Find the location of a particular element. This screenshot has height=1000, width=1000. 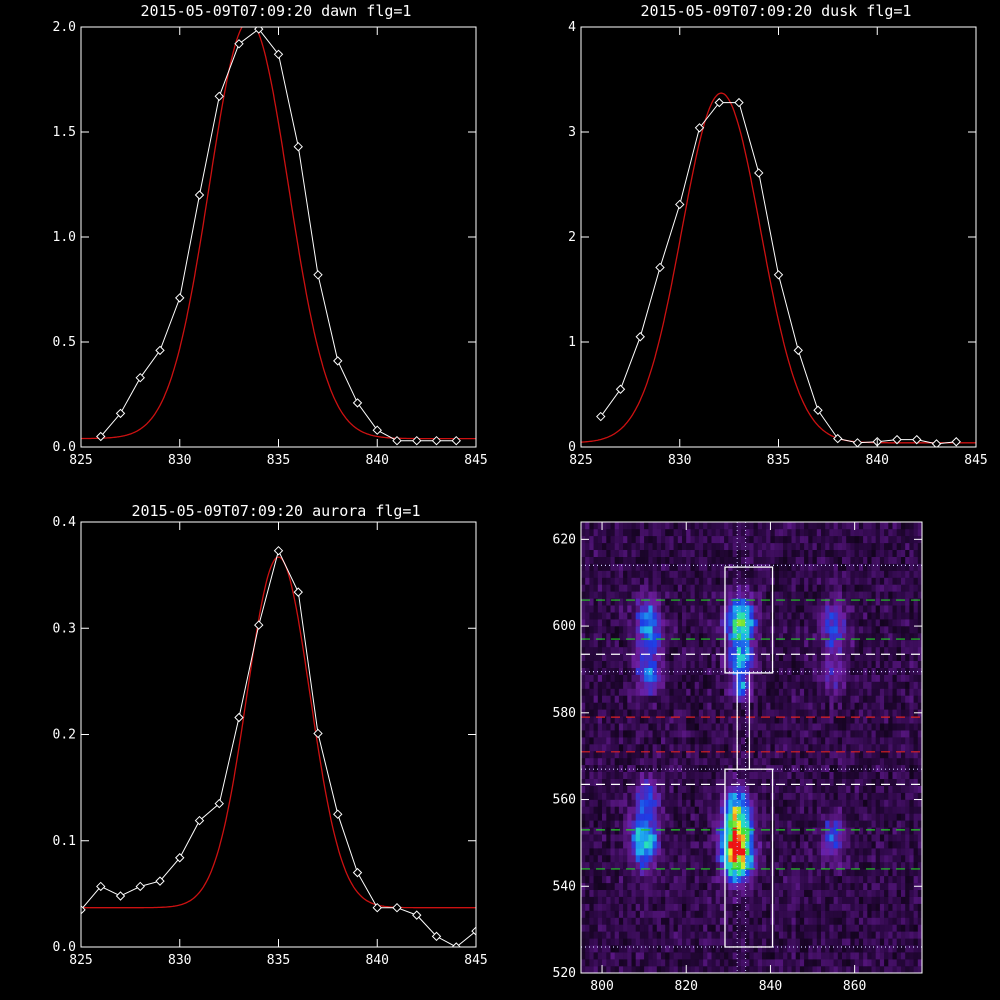

x-tick-label: 825 is located at coordinates (80, 460).